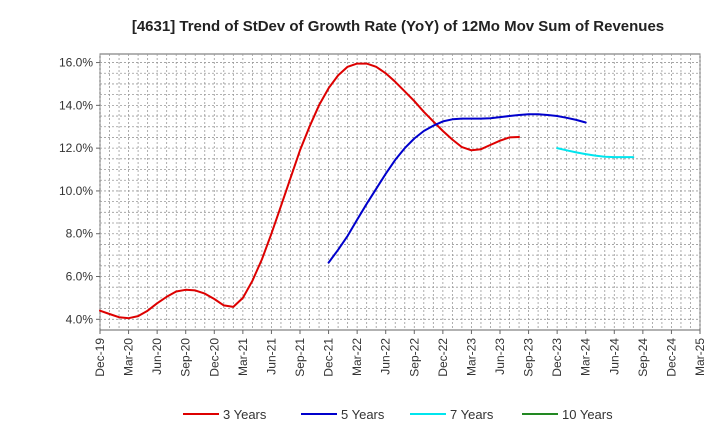 This screenshot has width=720, height=440. I want to click on x-tick-label: Jun-20, so click(157, 356).